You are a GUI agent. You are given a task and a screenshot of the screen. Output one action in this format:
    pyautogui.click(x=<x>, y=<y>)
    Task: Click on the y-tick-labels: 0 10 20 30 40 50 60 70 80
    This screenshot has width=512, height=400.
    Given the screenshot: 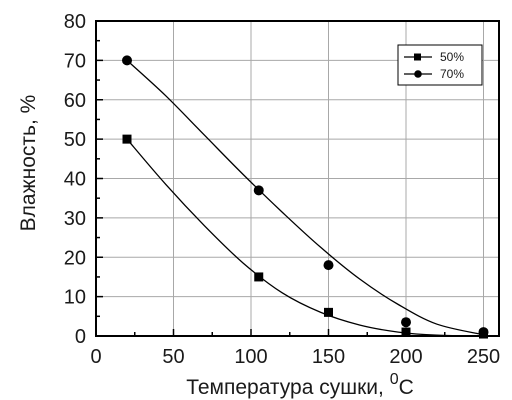 What is the action you would take?
    pyautogui.click(x=75, y=179)
    